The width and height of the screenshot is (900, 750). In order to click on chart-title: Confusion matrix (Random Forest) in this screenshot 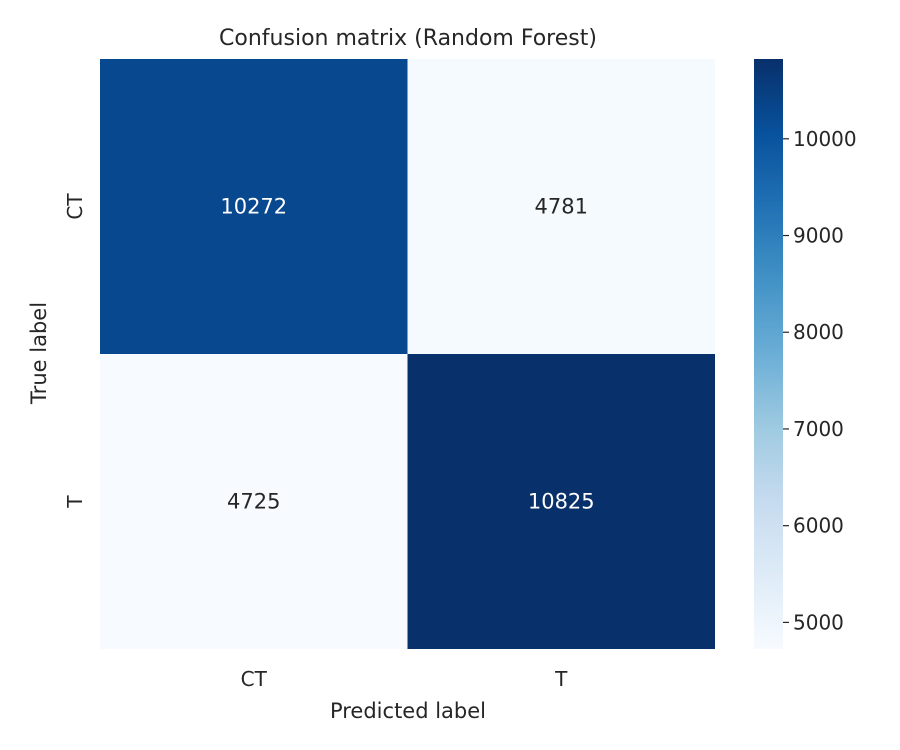, I will do `click(408, 38)`.